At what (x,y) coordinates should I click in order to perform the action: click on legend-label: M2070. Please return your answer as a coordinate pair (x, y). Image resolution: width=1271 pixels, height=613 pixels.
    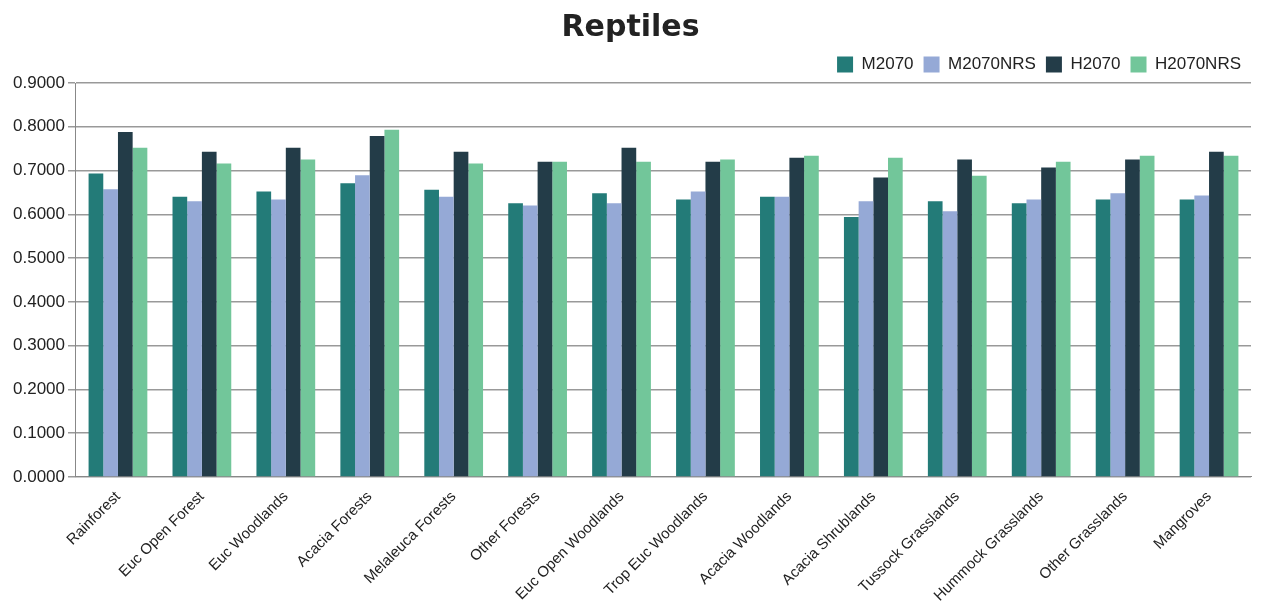
    Looking at the image, I should click on (887, 64).